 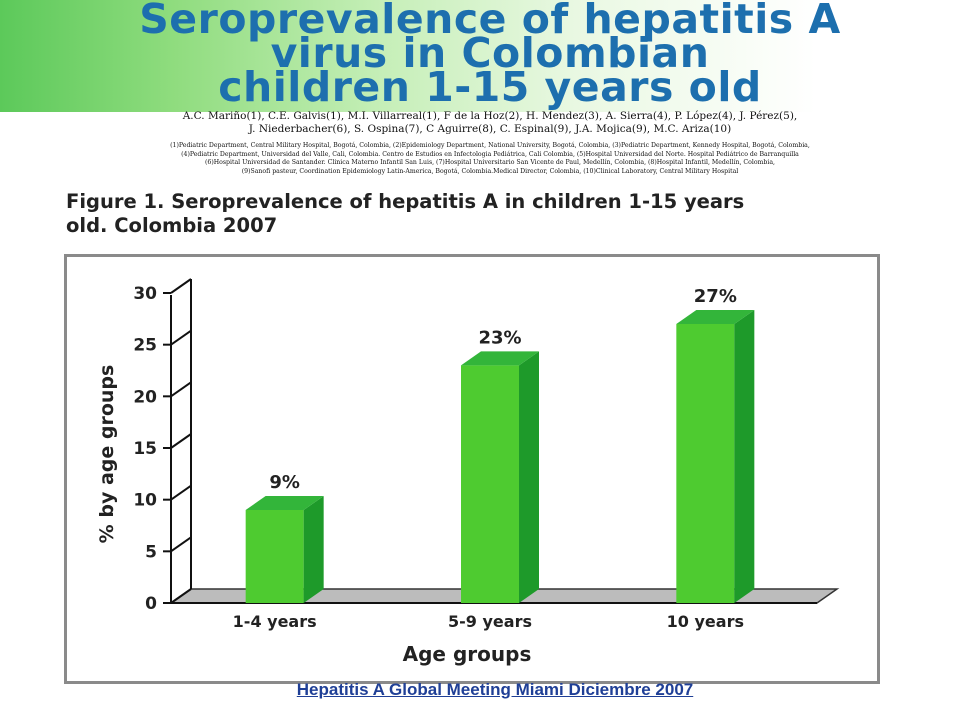 What do you see at coordinates (490, 53) in the screenshot?
I see `title-line: virus in Colombian` at bounding box center [490, 53].